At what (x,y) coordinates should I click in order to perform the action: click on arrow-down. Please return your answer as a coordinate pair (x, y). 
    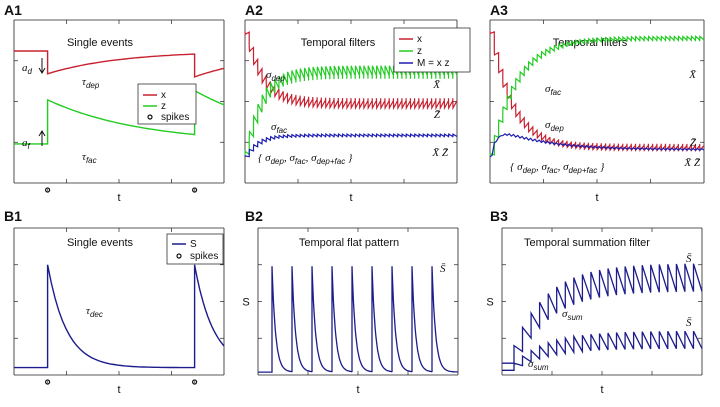
    Looking at the image, I should click on (42, 66).